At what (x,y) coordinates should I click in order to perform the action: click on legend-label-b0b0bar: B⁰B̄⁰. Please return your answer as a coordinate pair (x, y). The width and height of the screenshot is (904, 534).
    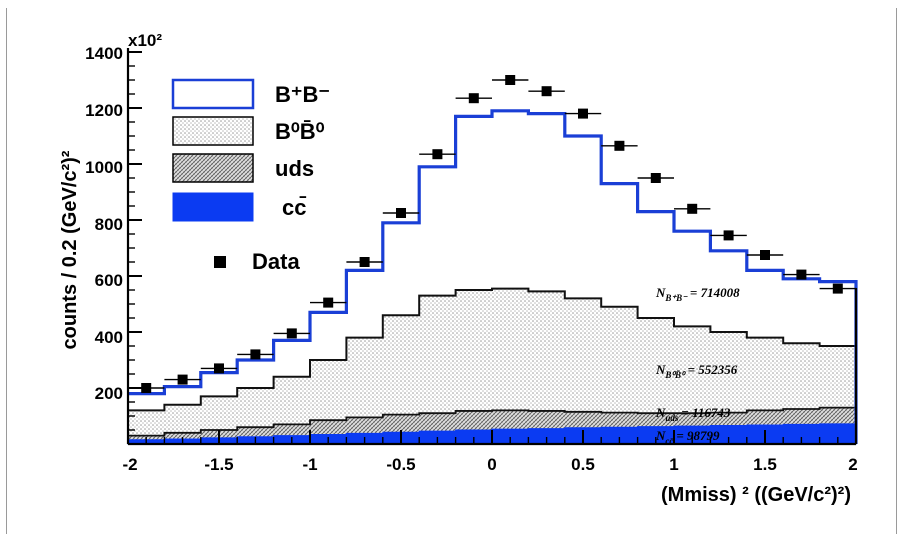
    Looking at the image, I should click on (300, 131).